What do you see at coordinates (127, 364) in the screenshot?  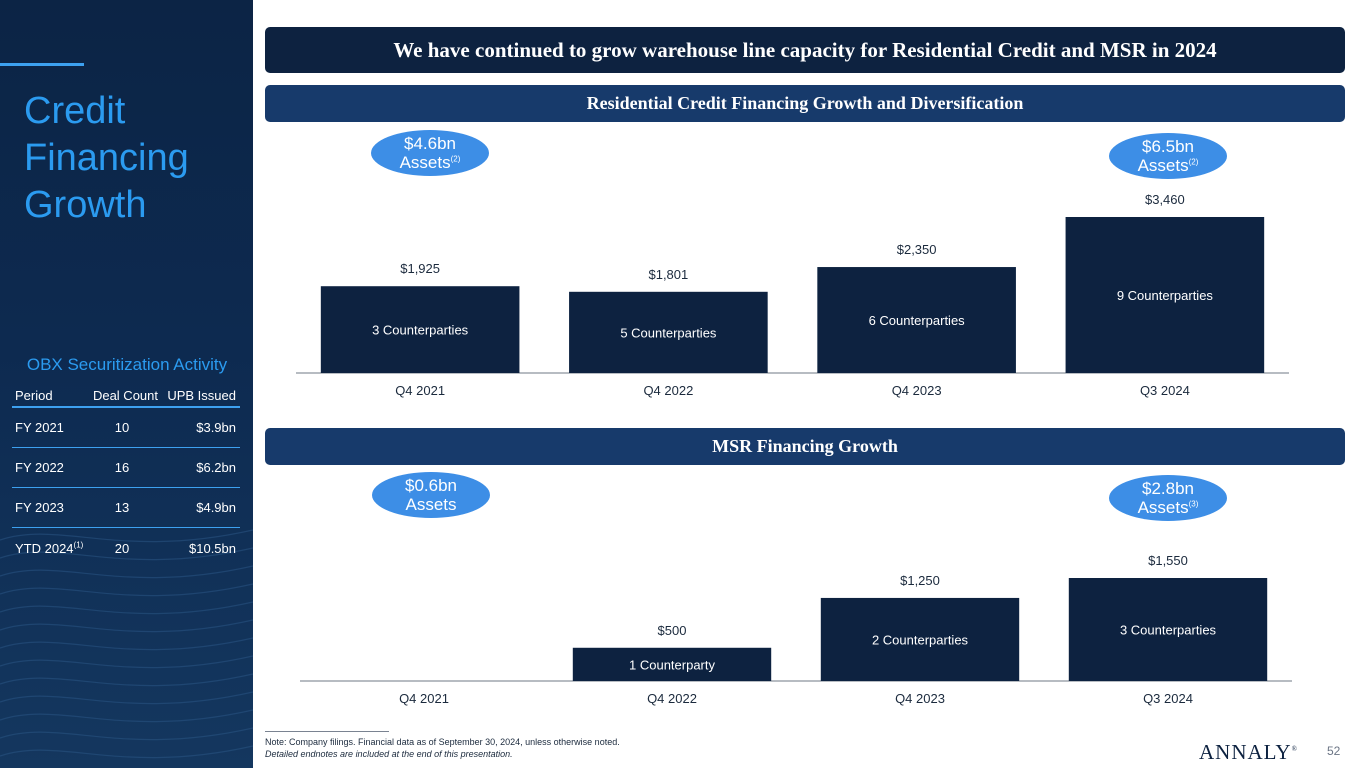 I see `obx-table-title: OBX Securitization Activity` at bounding box center [127, 364].